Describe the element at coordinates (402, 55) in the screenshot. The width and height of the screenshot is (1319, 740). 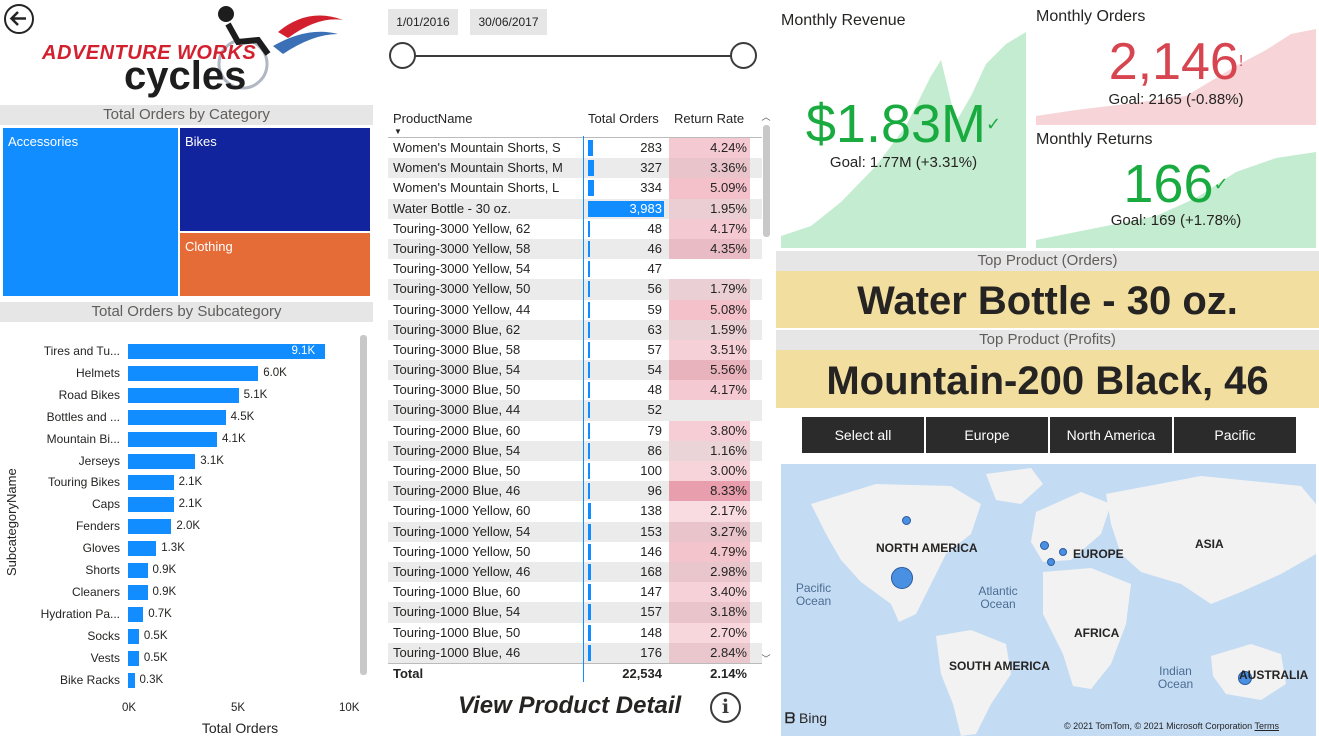
I see `date-slider-start-handle` at that location.